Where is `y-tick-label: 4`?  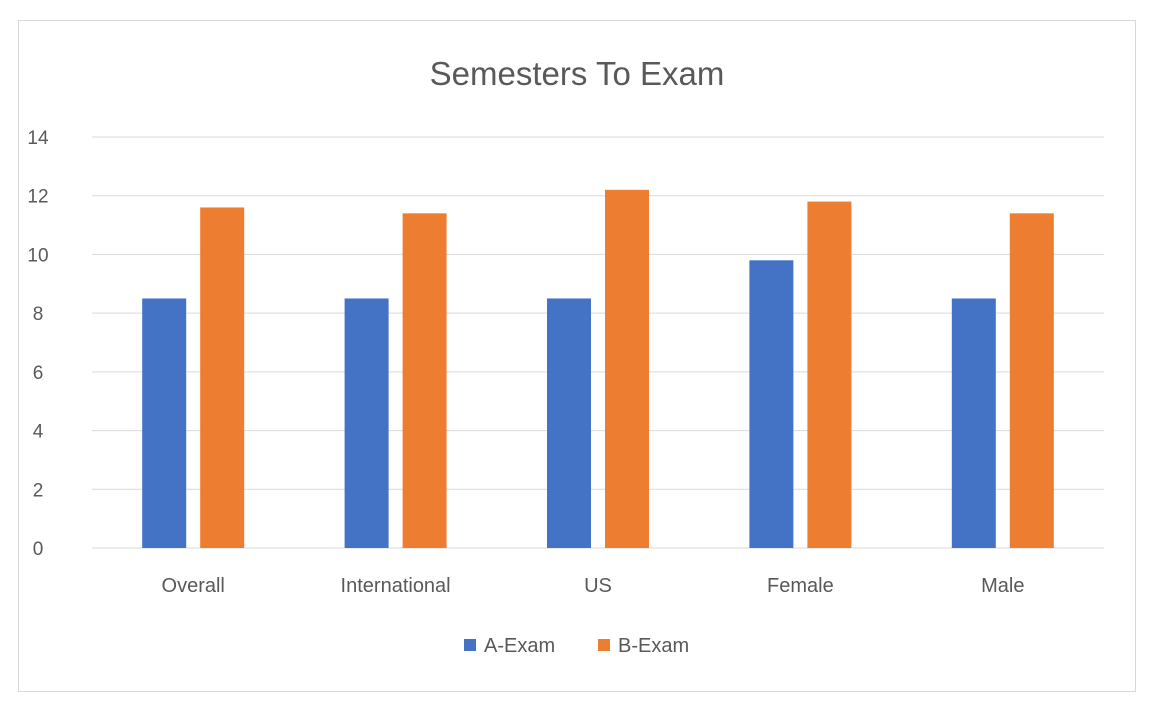 y-tick-label: 4 is located at coordinates (38, 432).